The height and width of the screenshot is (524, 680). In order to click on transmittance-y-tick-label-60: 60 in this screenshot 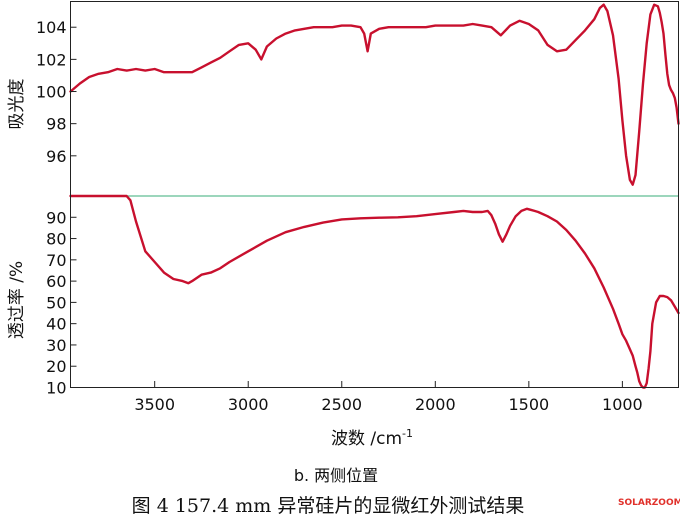, I will do `click(56, 281)`.